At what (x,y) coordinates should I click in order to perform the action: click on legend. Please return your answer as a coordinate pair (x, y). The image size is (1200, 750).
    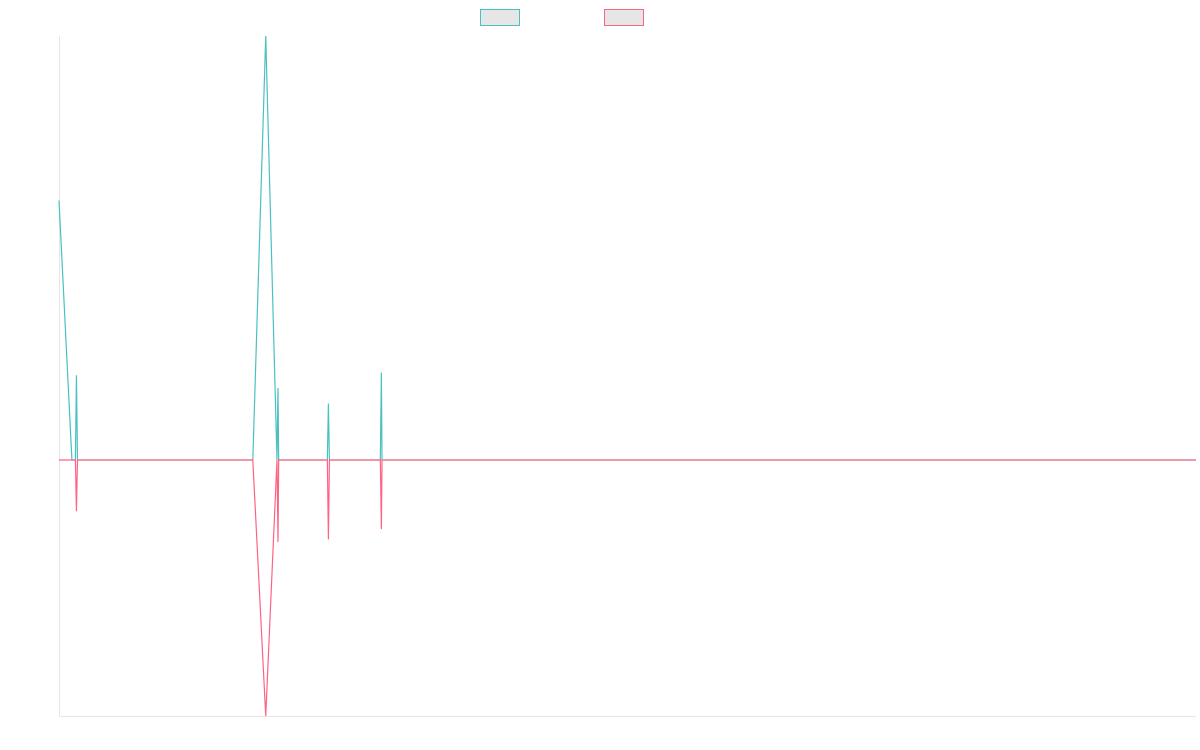
    Looking at the image, I should click on (565, 18).